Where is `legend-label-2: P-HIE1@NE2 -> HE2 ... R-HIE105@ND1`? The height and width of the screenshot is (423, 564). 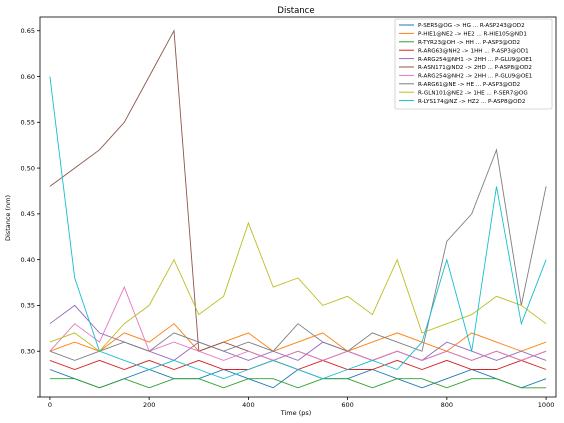
legend-label-2: P-HIE1@NE2 -> HE2 ... R-HIE105@ND1 is located at coordinates (472, 35).